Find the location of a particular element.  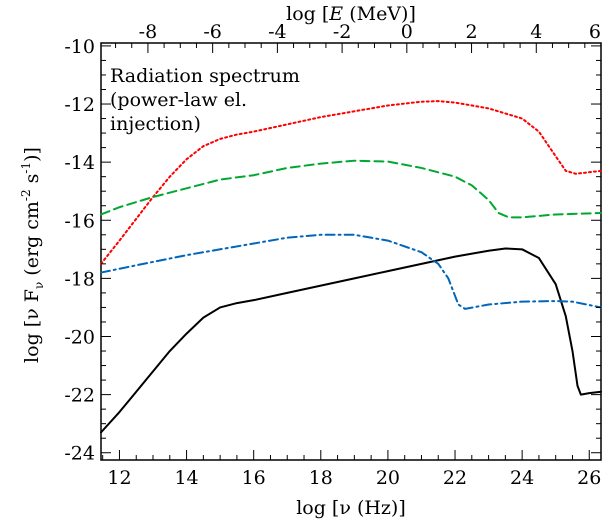

x-tick-label: 24 is located at coordinates (522, 478).